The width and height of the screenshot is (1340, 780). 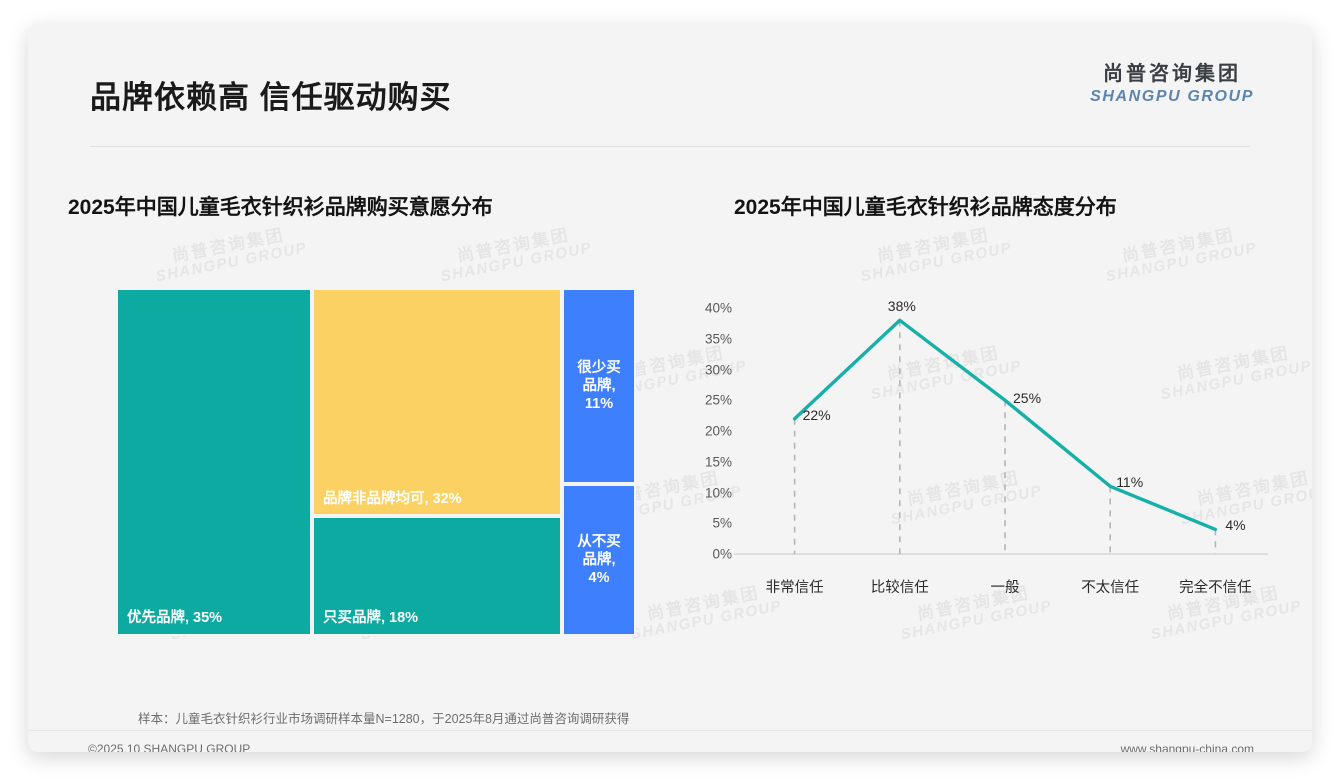 I want to click on treemap-tile-label-line: 11%, so click(x=599, y=404).